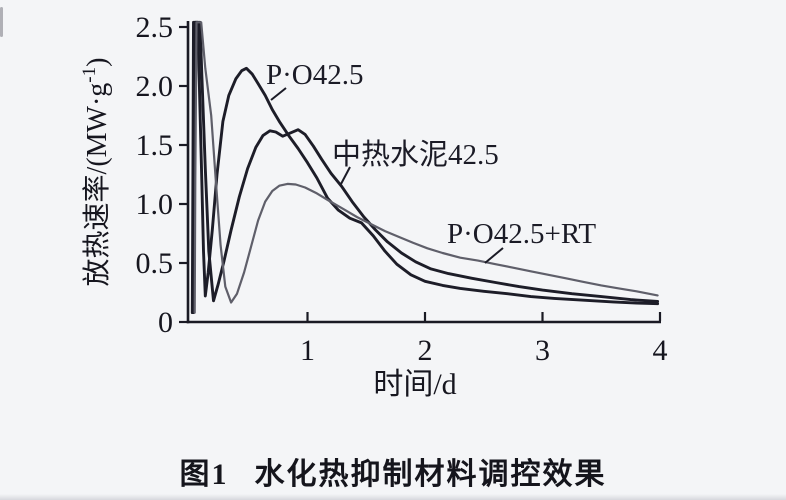 Image resolution: width=786 pixels, height=500 pixels. I want to click on y-tick-label-1.5: 1.5, so click(155, 145).